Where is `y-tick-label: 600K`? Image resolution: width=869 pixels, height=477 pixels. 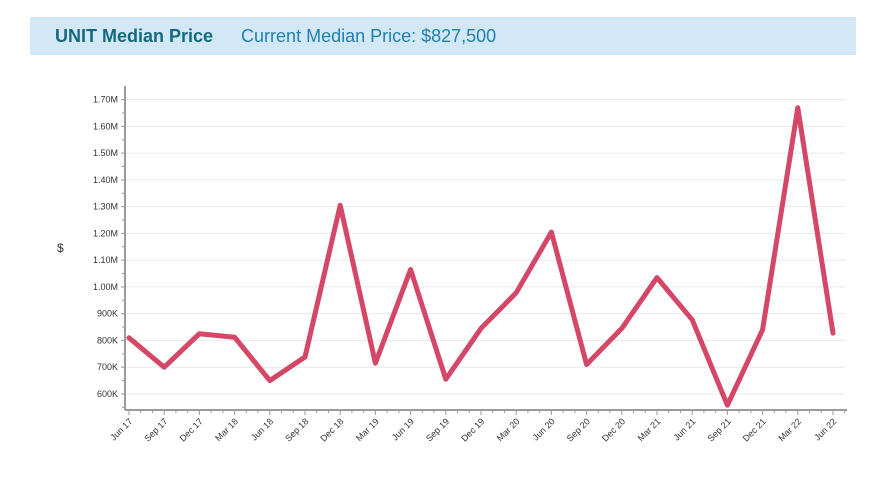 y-tick-label: 600K is located at coordinates (107, 394).